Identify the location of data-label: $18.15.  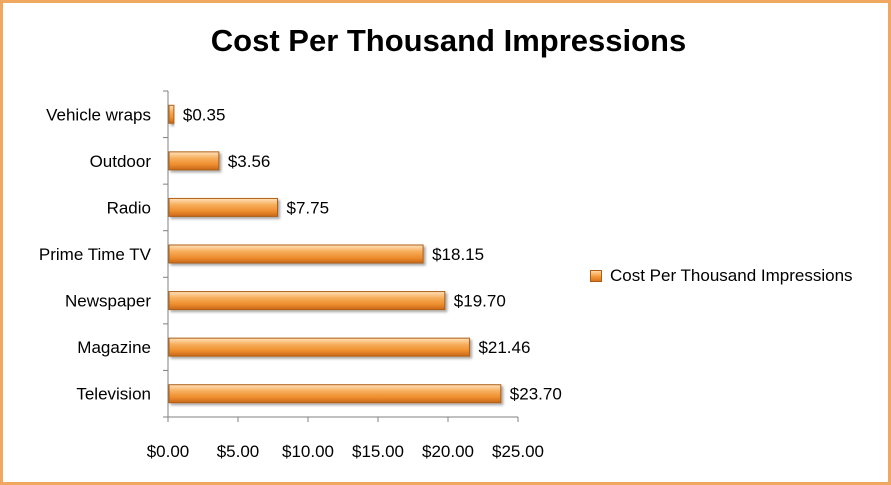
(458, 254).